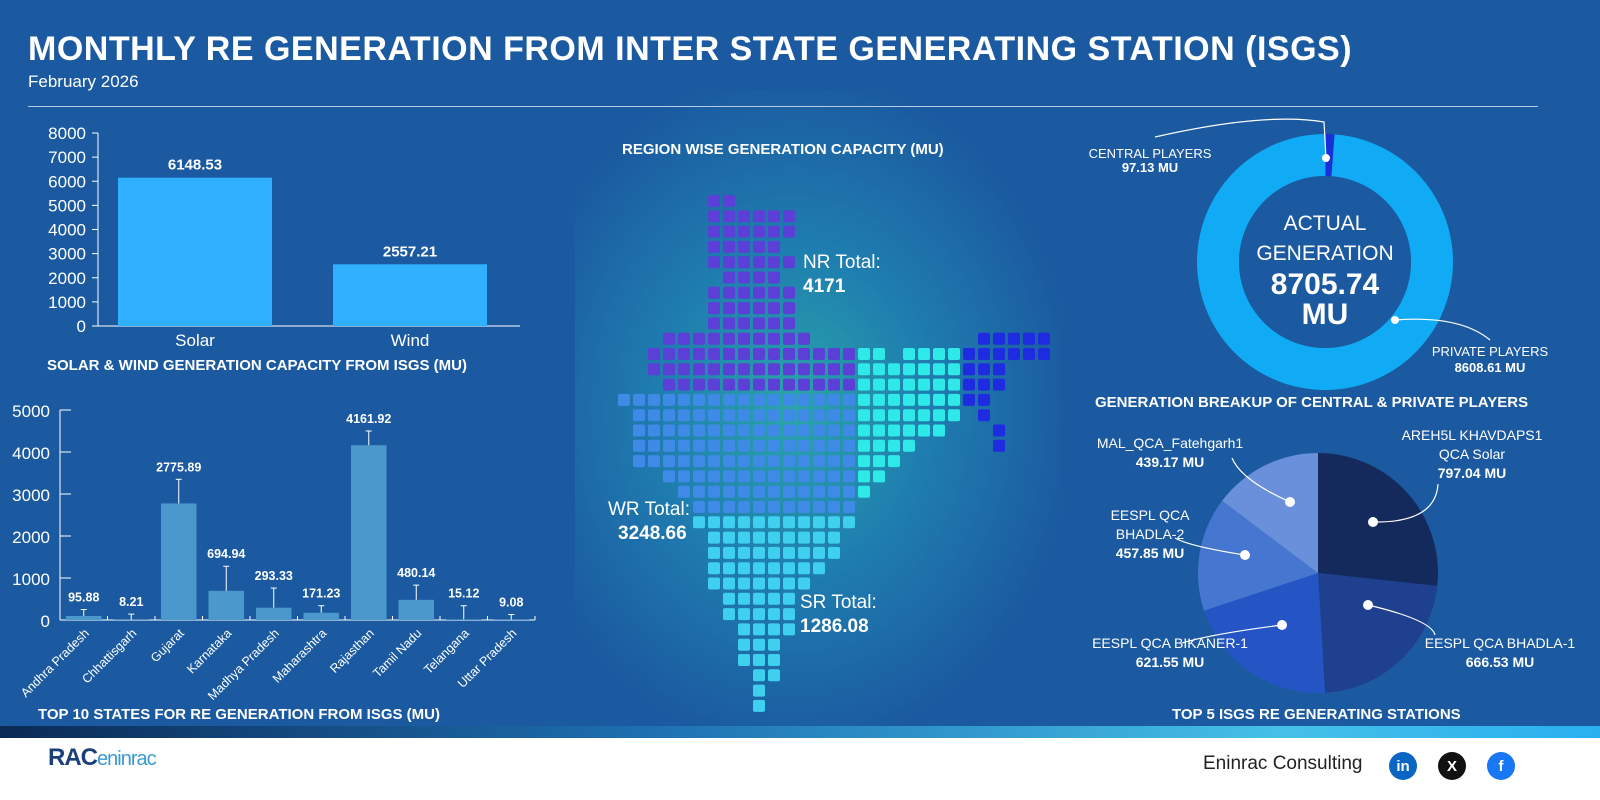  What do you see at coordinates (67, 302) in the screenshot?
I see `y-tick-label: 1000` at bounding box center [67, 302].